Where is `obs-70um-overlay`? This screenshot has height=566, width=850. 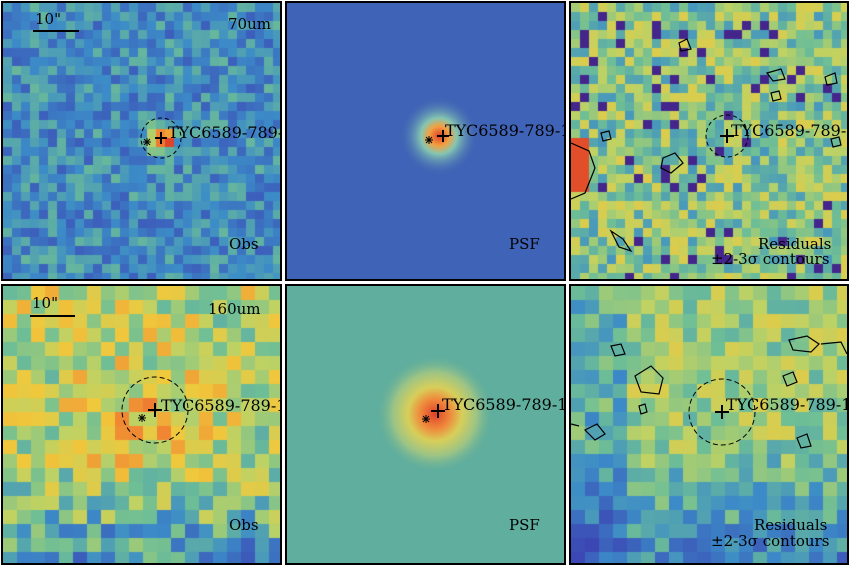
obs-70um-overlay is located at coordinates (107, 94).